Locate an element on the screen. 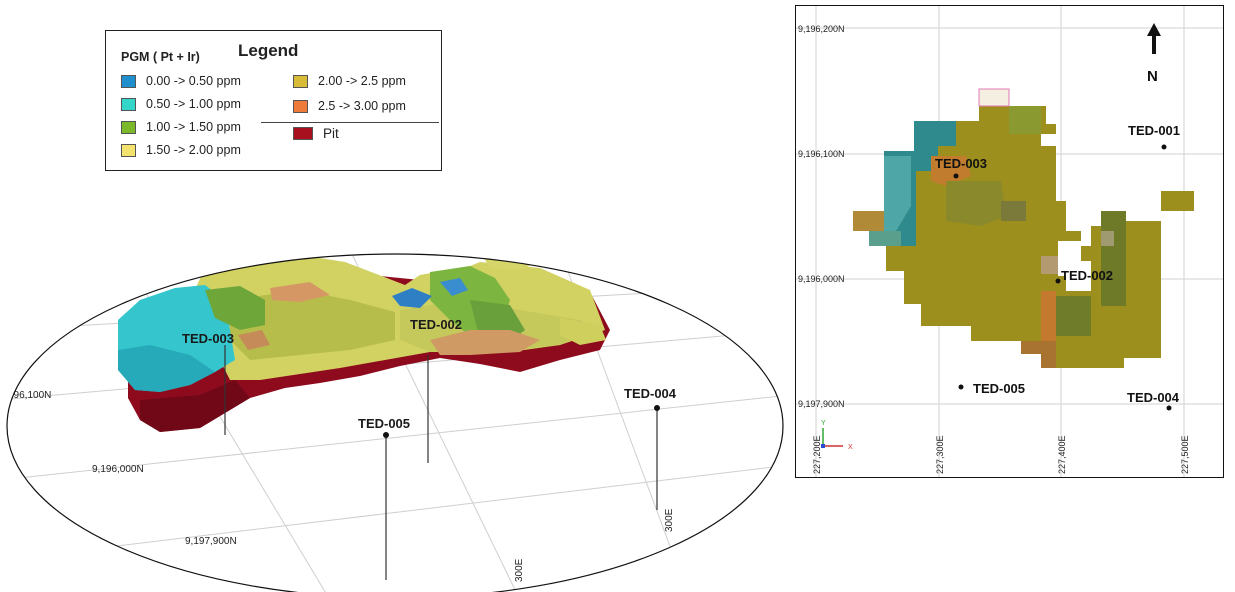 This screenshot has height=592, width=1235. easting-label: 227,200E is located at coordinates (817, 454).